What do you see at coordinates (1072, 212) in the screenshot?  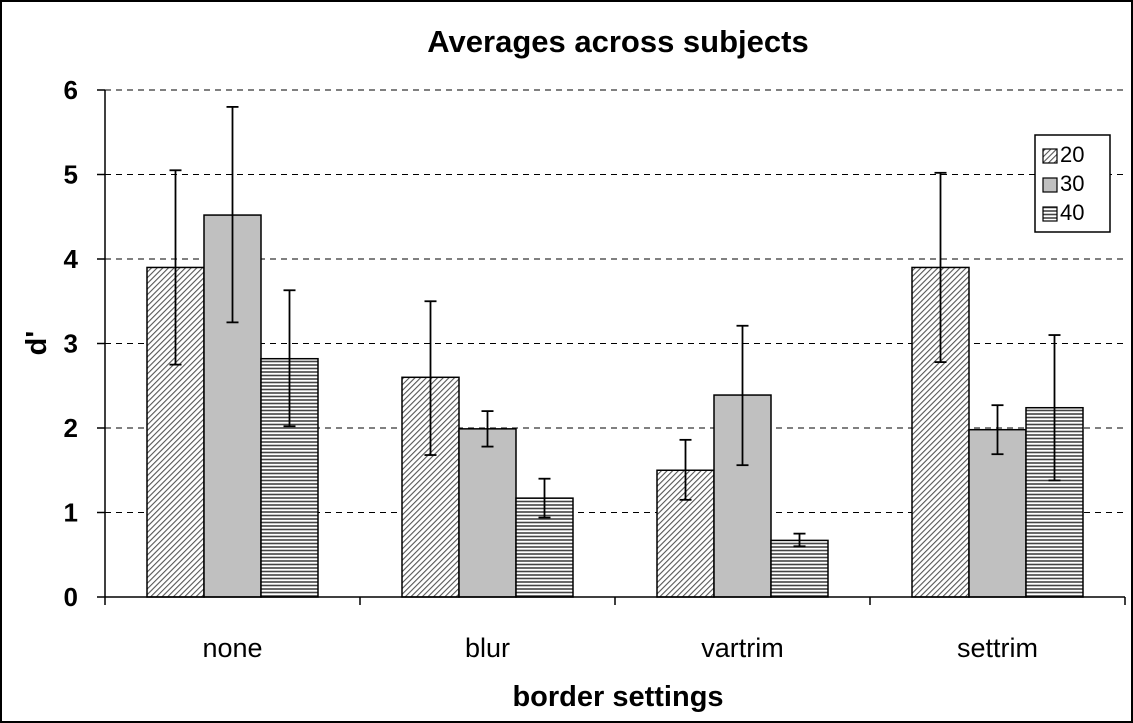 I see `legend-label-40: 40` at bounding box center [1072, 212].